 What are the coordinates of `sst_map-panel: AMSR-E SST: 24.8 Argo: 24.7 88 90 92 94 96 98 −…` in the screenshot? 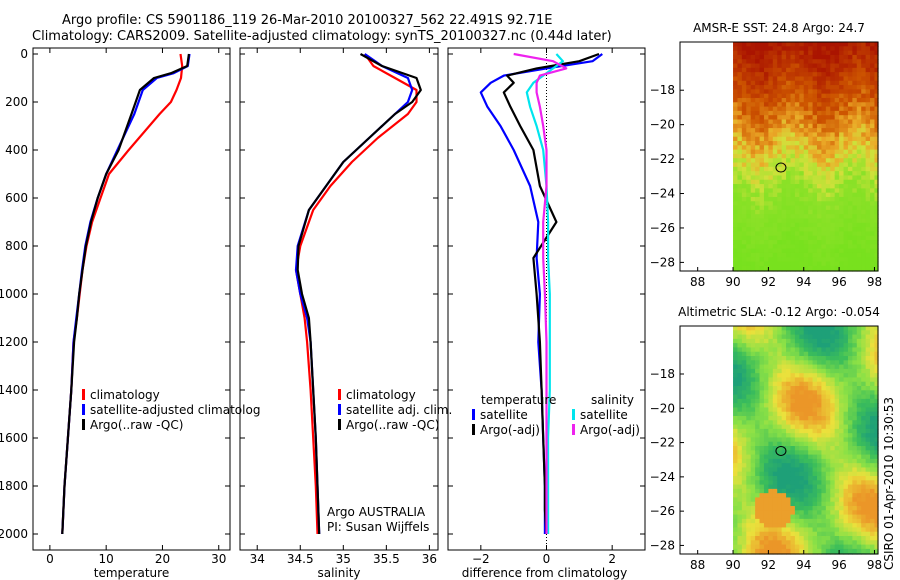 It's located at (766, 155).